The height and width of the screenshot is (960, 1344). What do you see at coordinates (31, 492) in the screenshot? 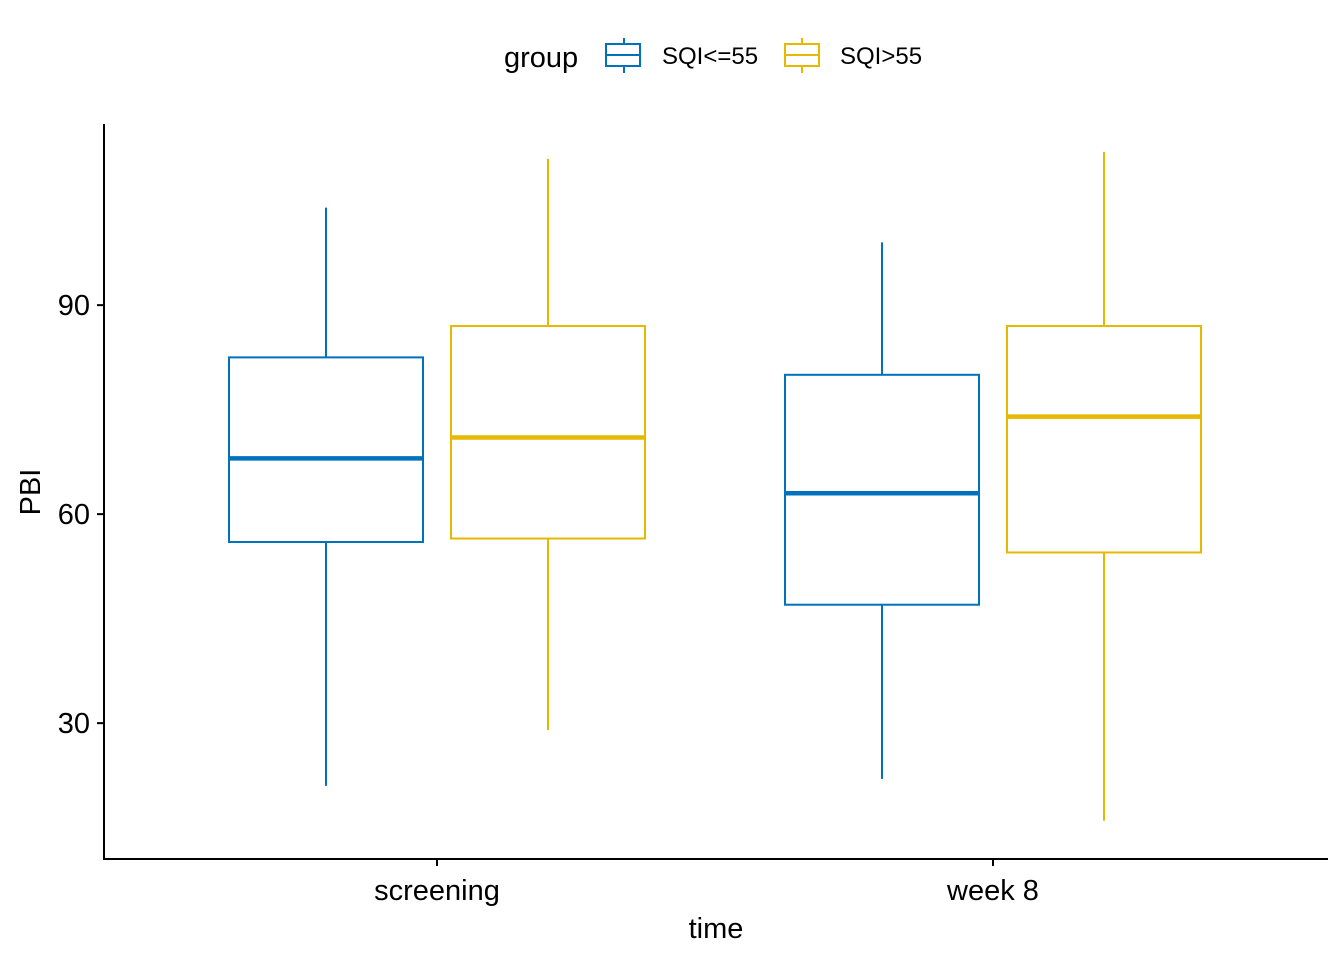
I see `y-axis-title: PBI` at bounding box center [31, 492].